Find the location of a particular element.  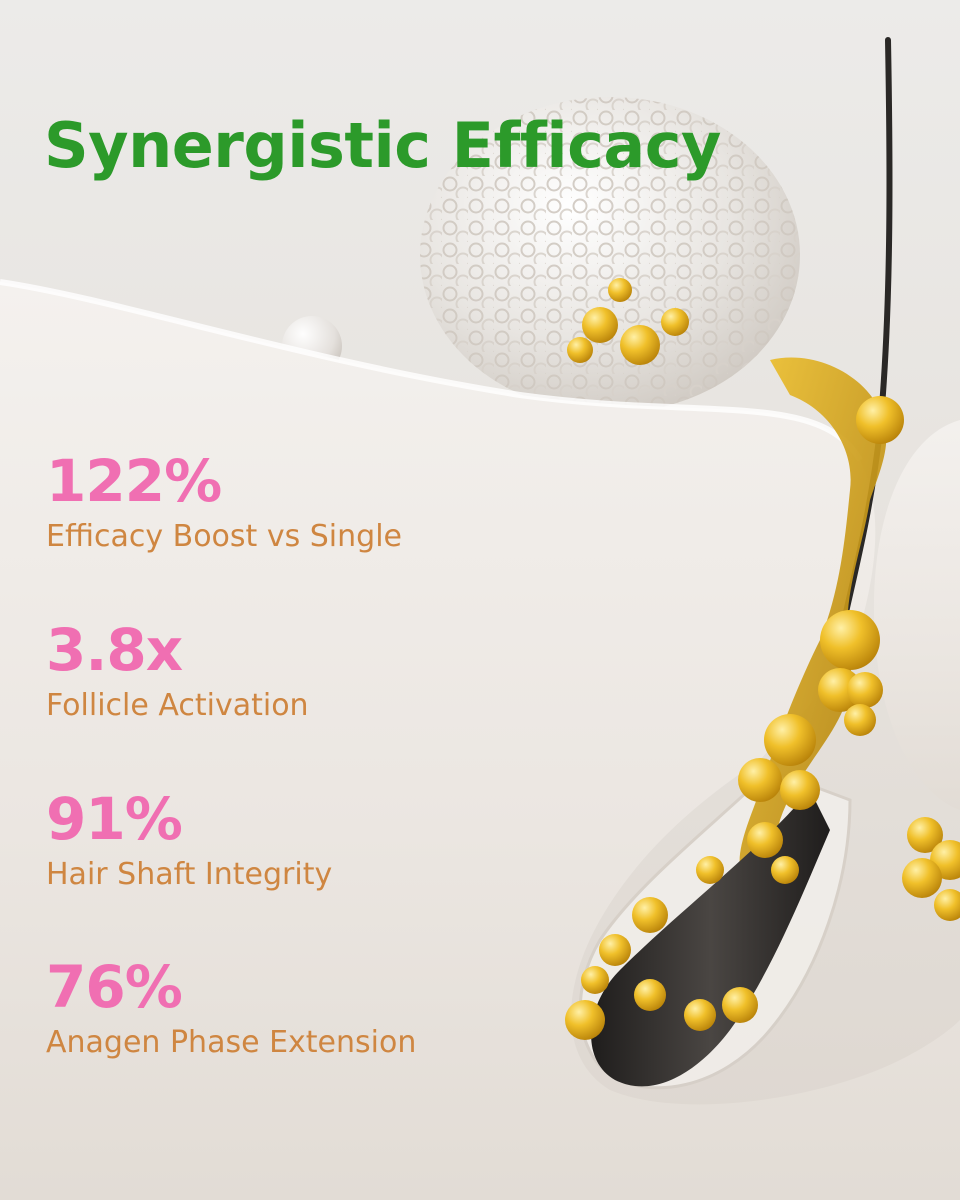

stat-item: 91% Hair Shaft Integrity is located at coordinates (189, 841).